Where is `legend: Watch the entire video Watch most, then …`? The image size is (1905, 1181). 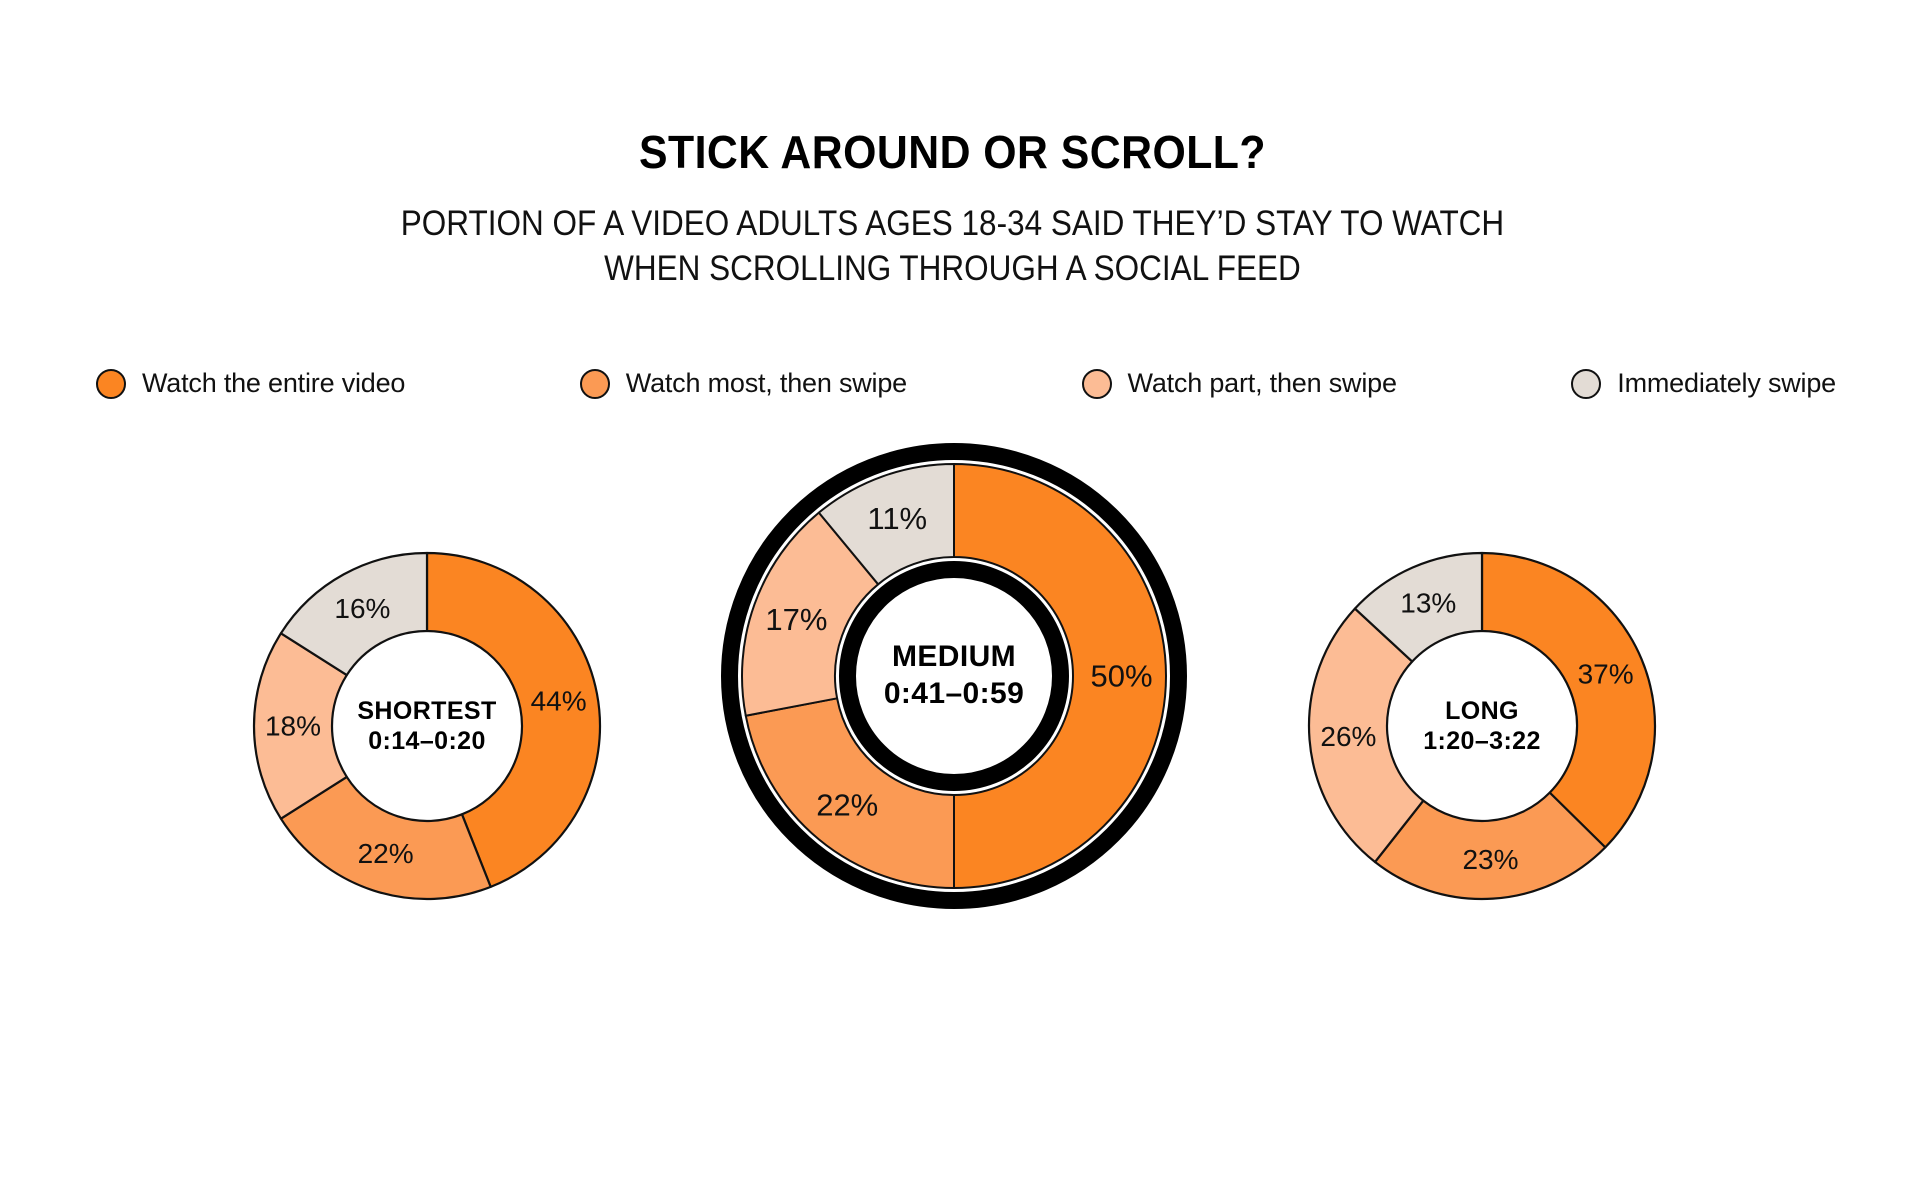 legend: Watch the entire video Watch most, then … is located at coordinates (966, 383).